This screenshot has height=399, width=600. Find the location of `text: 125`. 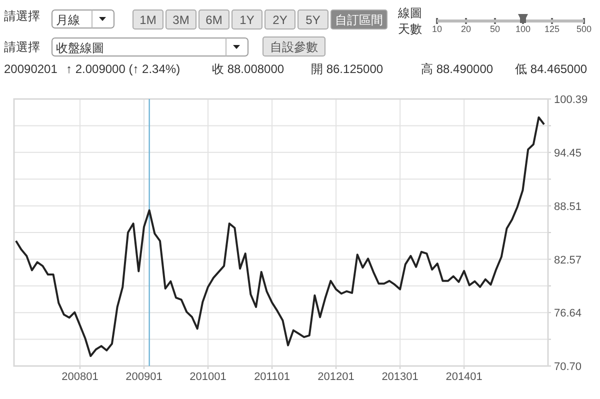

text: 125 is located at coordinates (552, 29).